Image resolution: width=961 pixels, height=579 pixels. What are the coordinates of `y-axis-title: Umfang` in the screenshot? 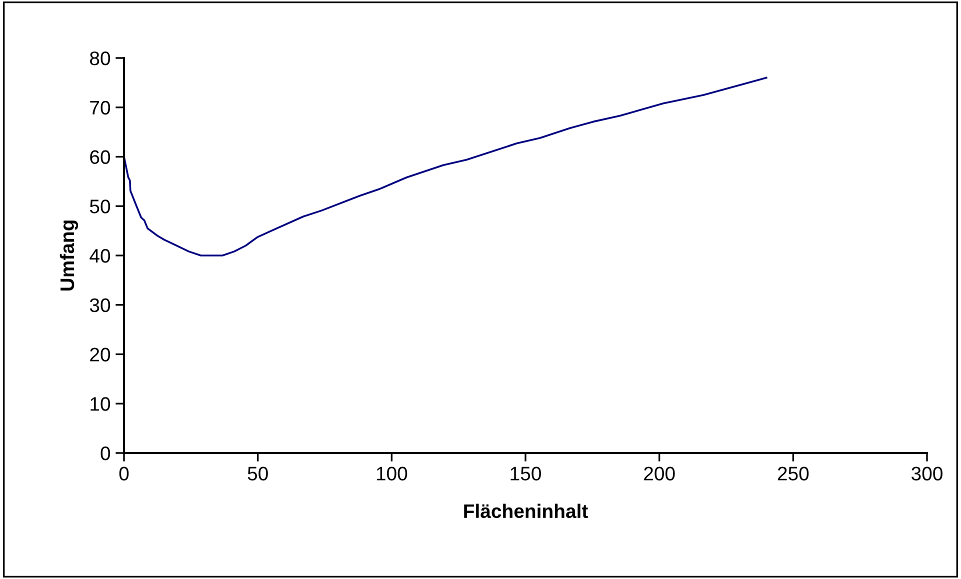 It's located at (69, 255).